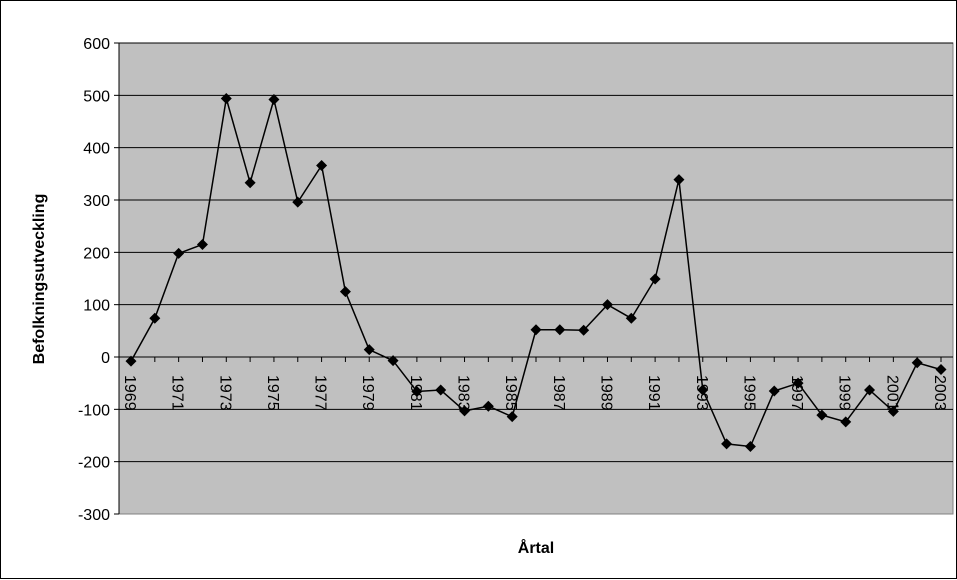 This screenshot has width=957, height=580. I want to click on x-tick-label: 2001, so click(891, 393).